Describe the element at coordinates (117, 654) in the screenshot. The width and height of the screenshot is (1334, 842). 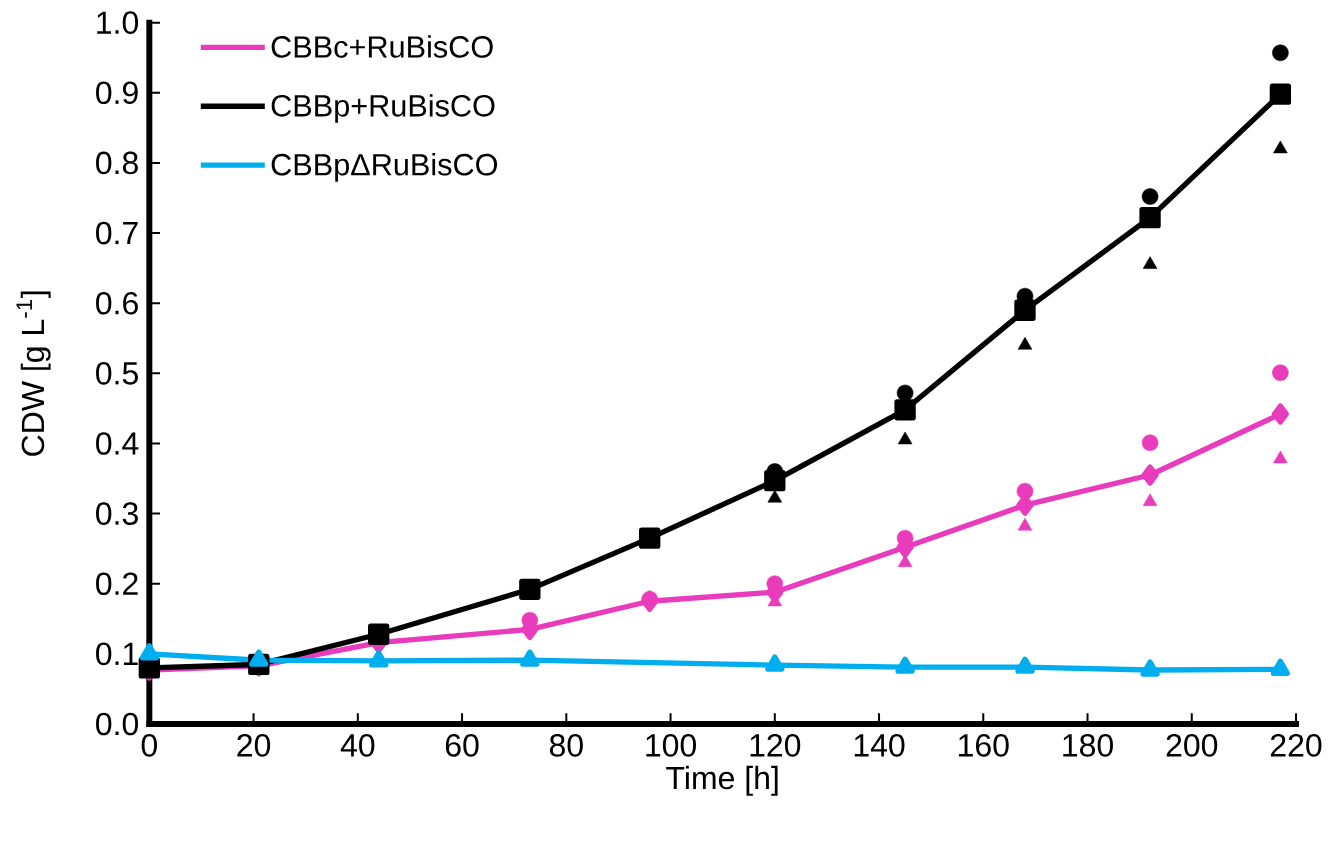
I see `y-tick-label: 0.1` at that location.